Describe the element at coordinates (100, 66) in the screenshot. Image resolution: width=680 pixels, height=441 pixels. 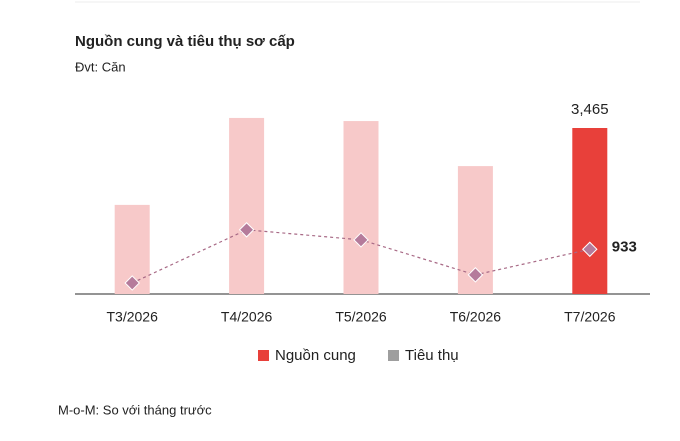
I see `chart-subtitle: Đvt: Căn` at that location.